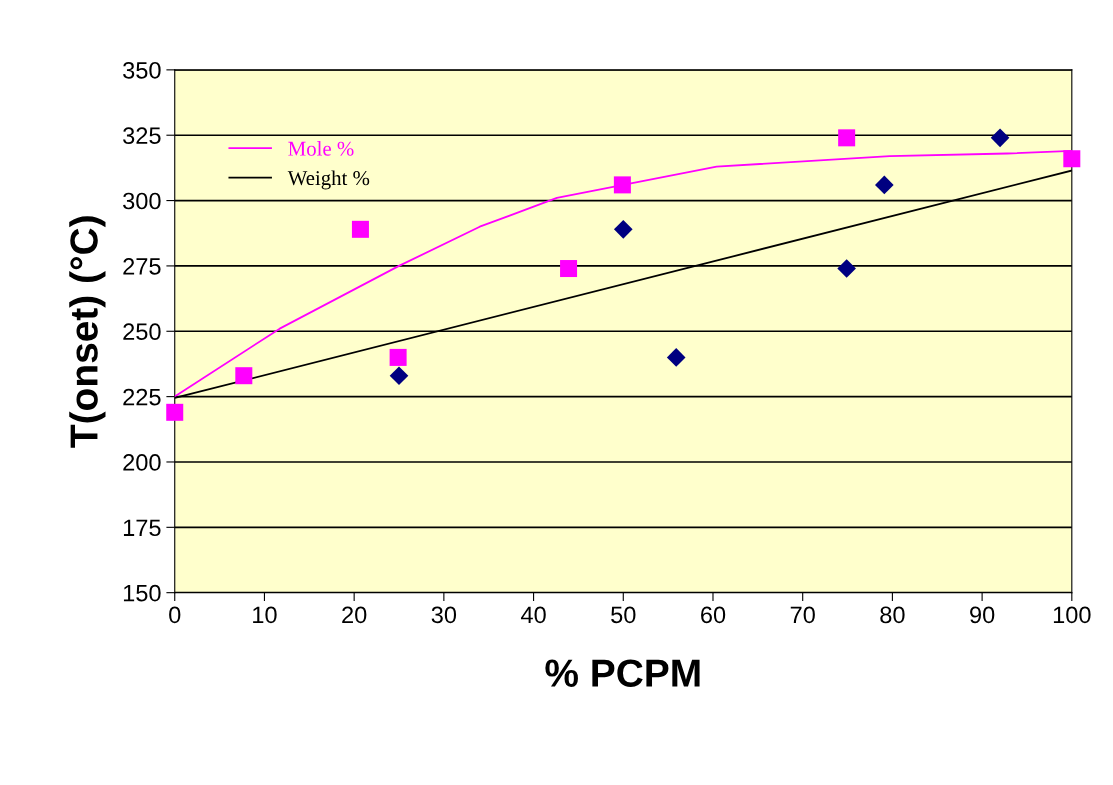  I want to click on x-tick-label: 80, so click(892, 615).